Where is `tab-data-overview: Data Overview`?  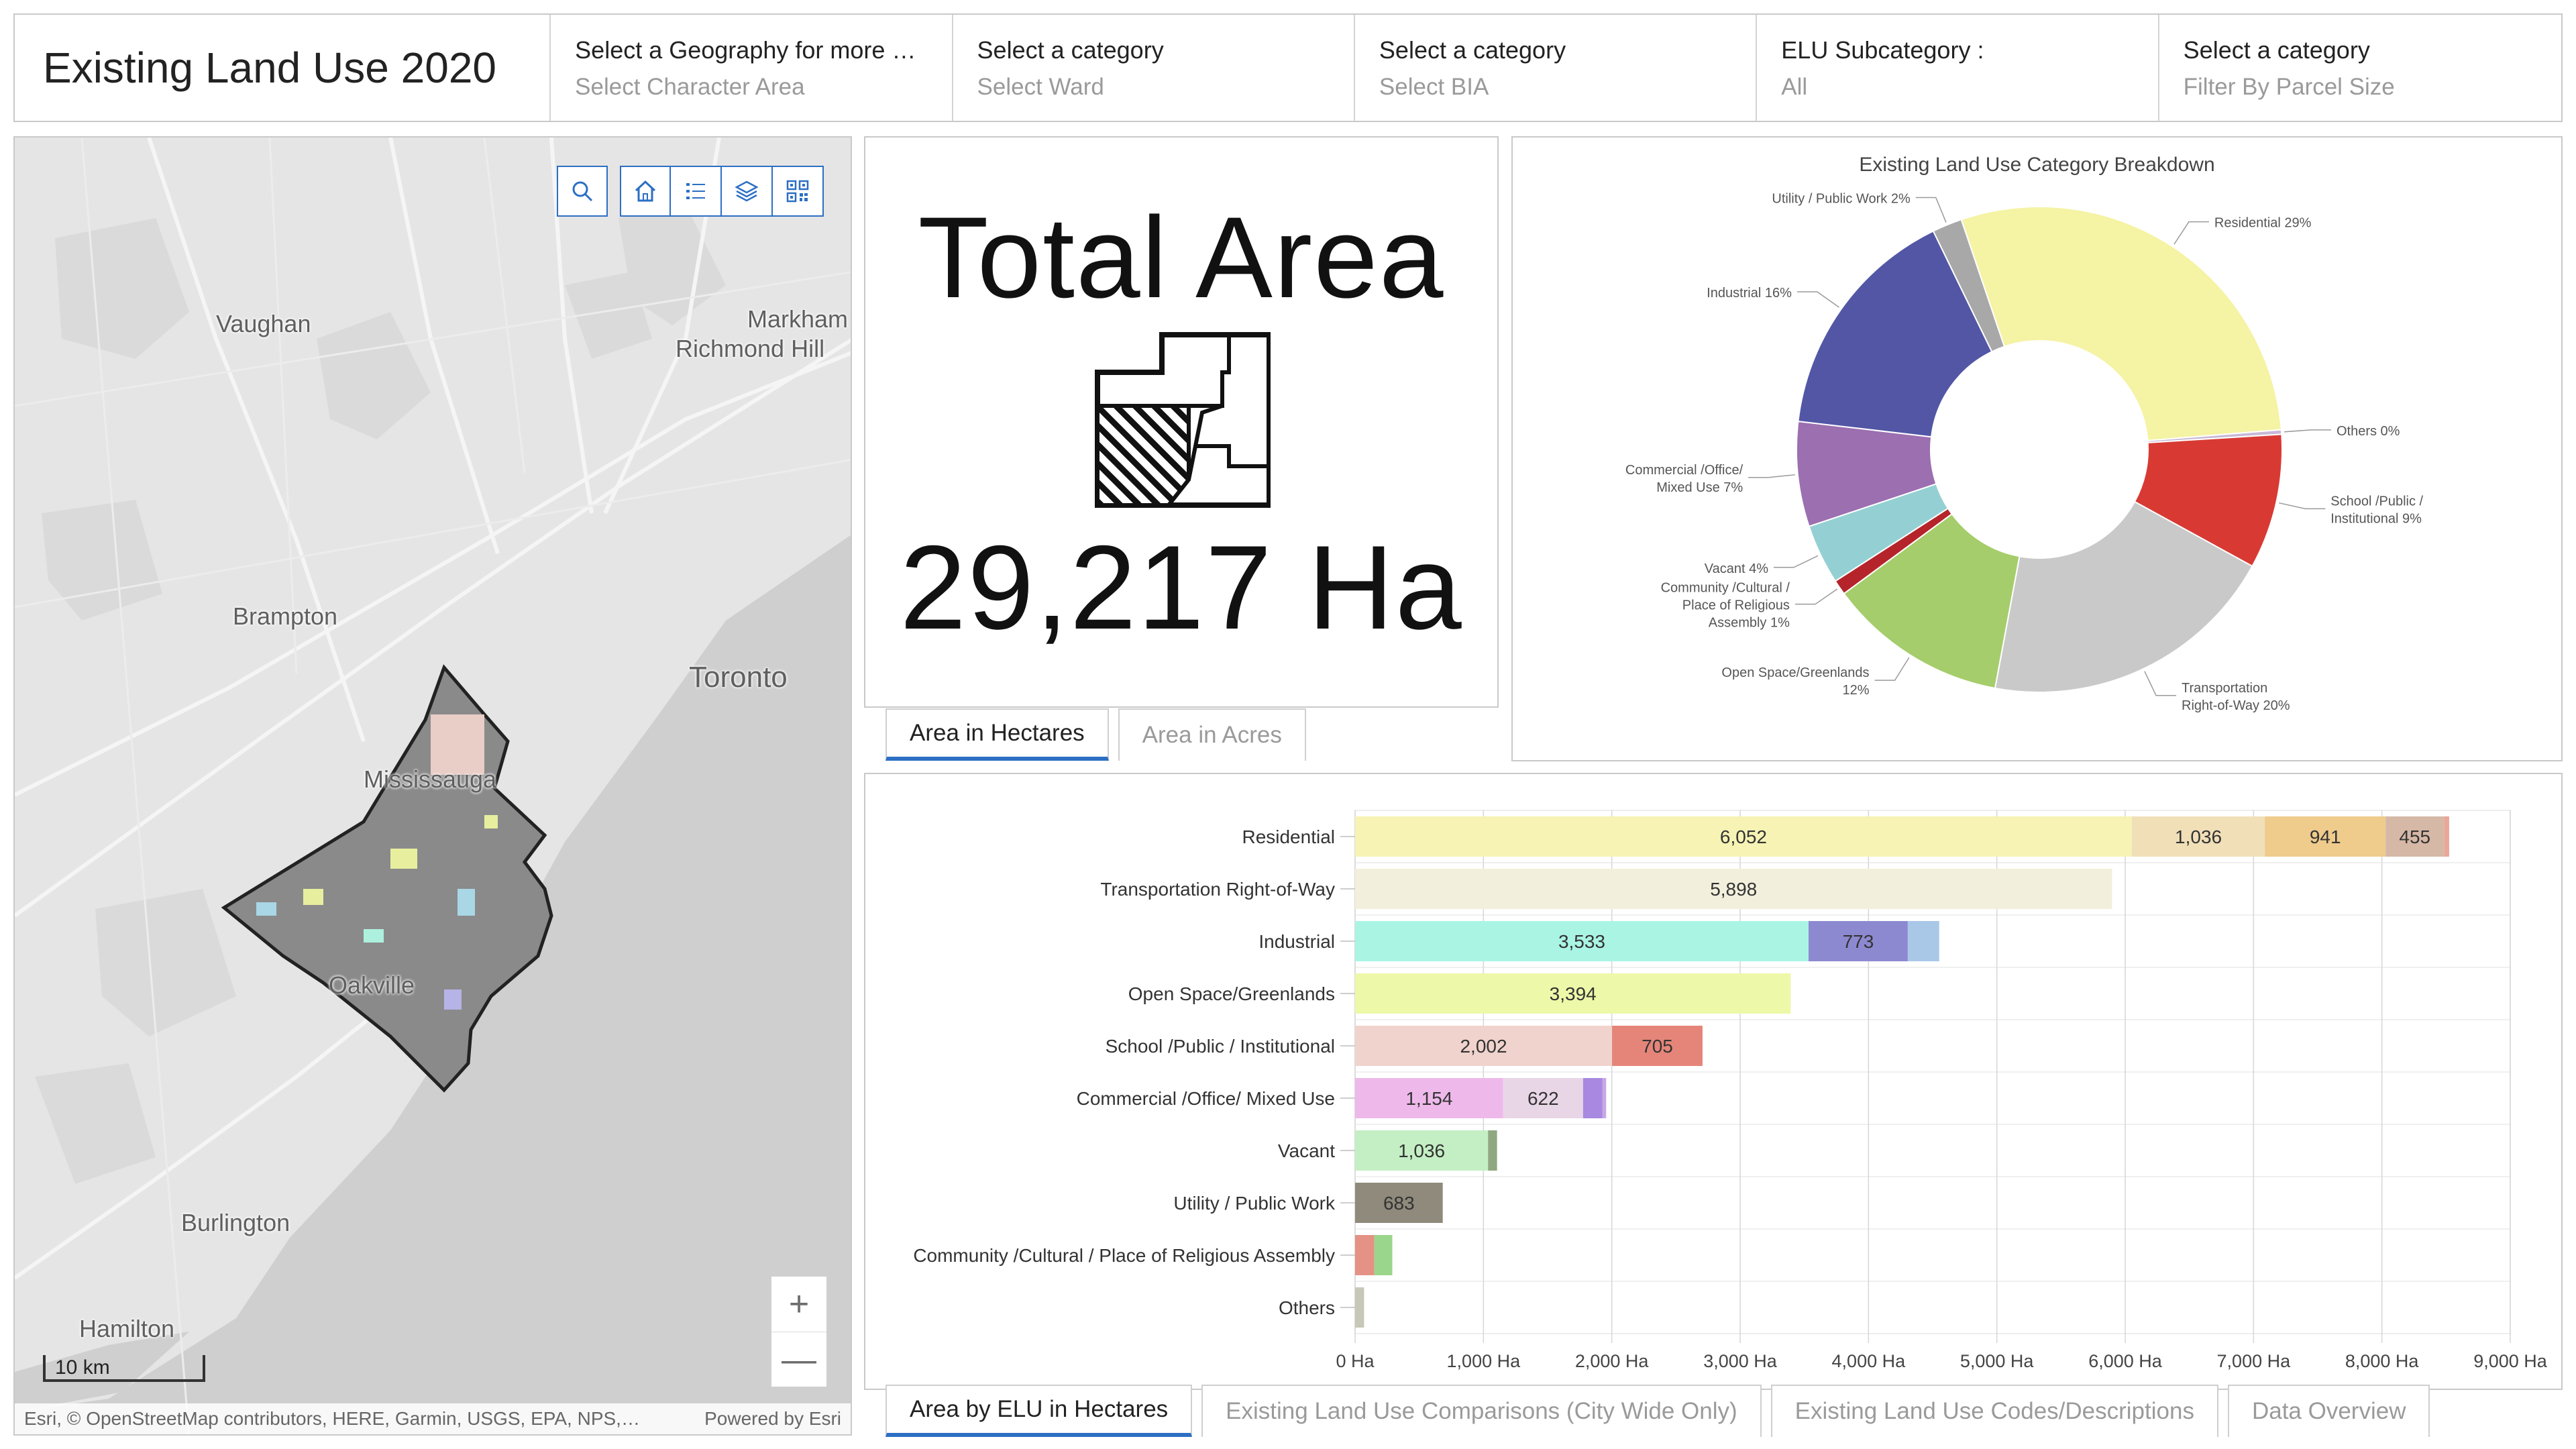
tab-data-overview: Data Overview is located at coordinates (2328, 1411).